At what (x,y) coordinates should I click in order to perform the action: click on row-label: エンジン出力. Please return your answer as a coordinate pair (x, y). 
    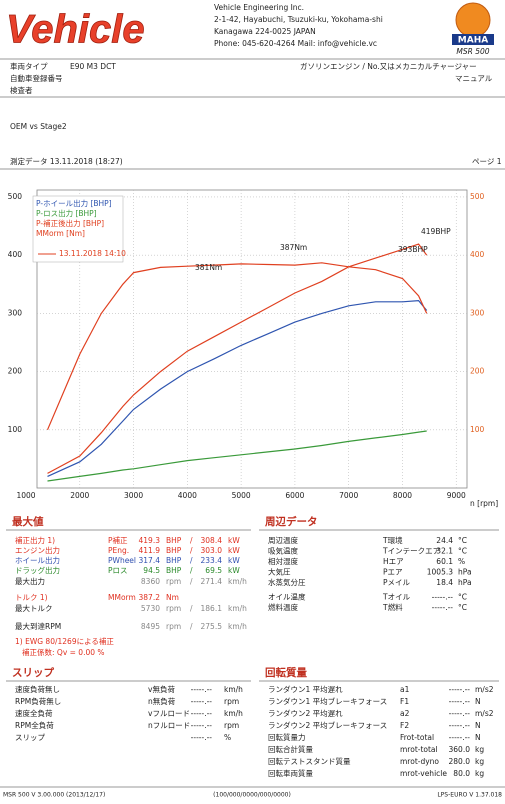
    Looking at the image, I should click on (37, 550).